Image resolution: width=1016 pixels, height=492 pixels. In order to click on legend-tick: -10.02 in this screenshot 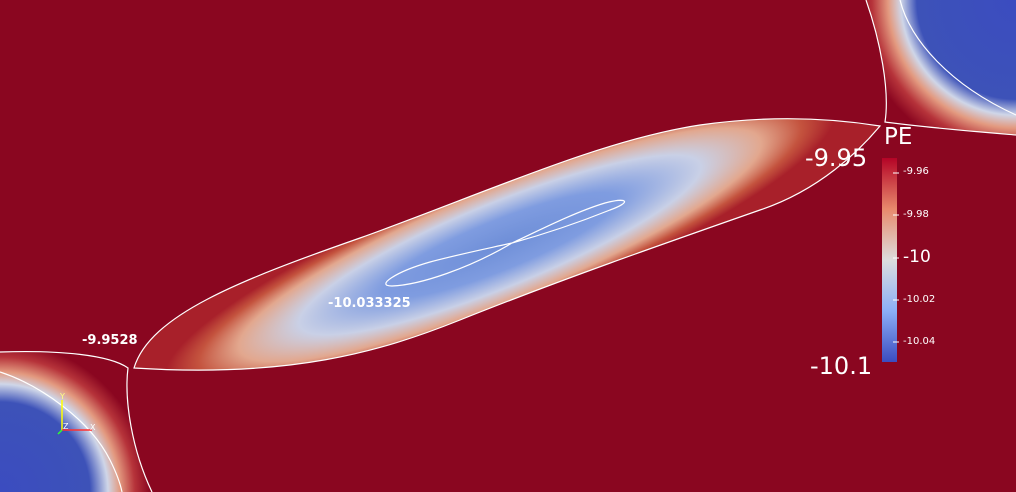, I will do `click(919, 299)`.